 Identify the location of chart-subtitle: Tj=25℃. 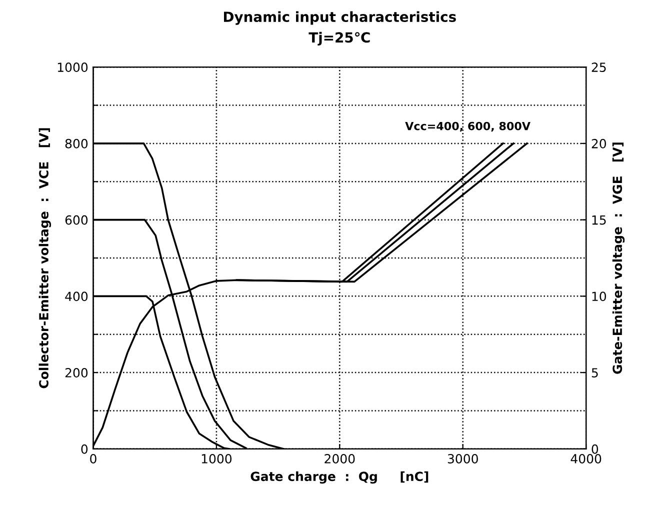
(339, 39).